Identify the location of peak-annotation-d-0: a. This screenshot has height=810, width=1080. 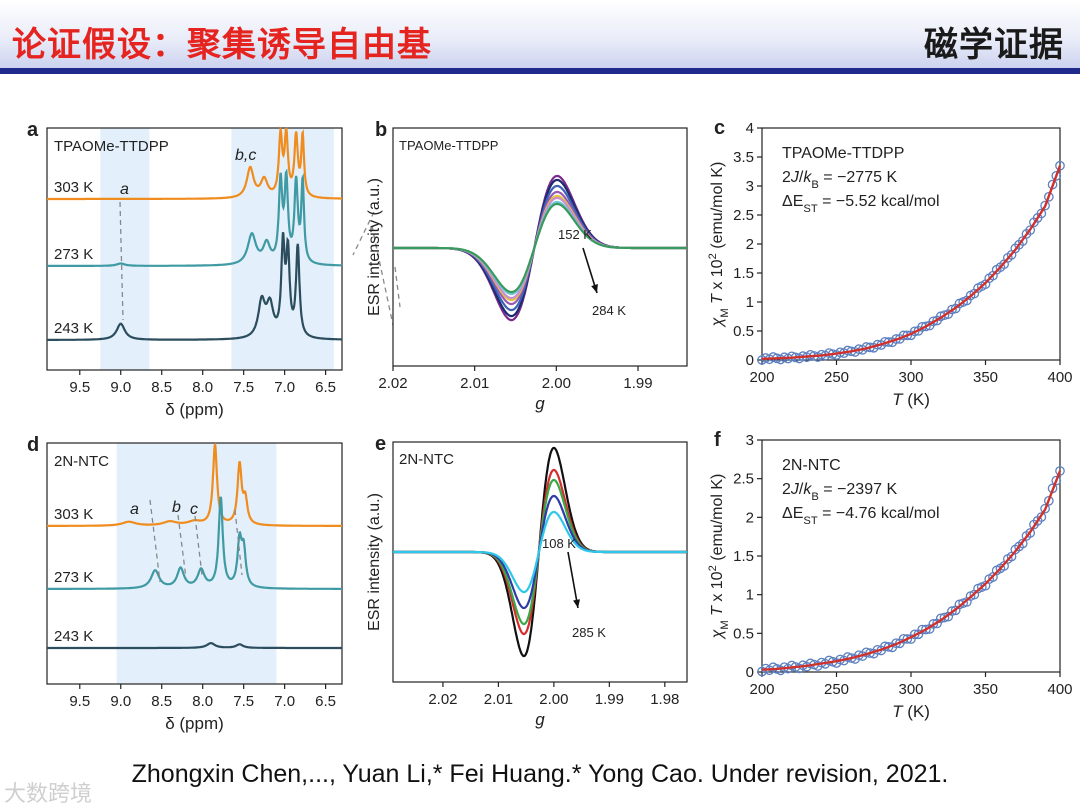
(134, 509).